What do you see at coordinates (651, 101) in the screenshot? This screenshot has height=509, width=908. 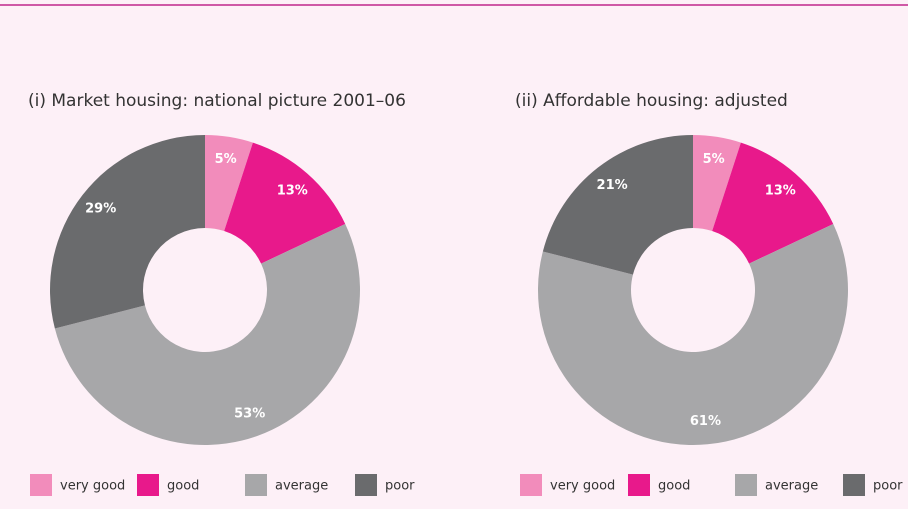 I see `chart-title: (ii) Affordable housing: adjusted` at bounding box center [651, 101].